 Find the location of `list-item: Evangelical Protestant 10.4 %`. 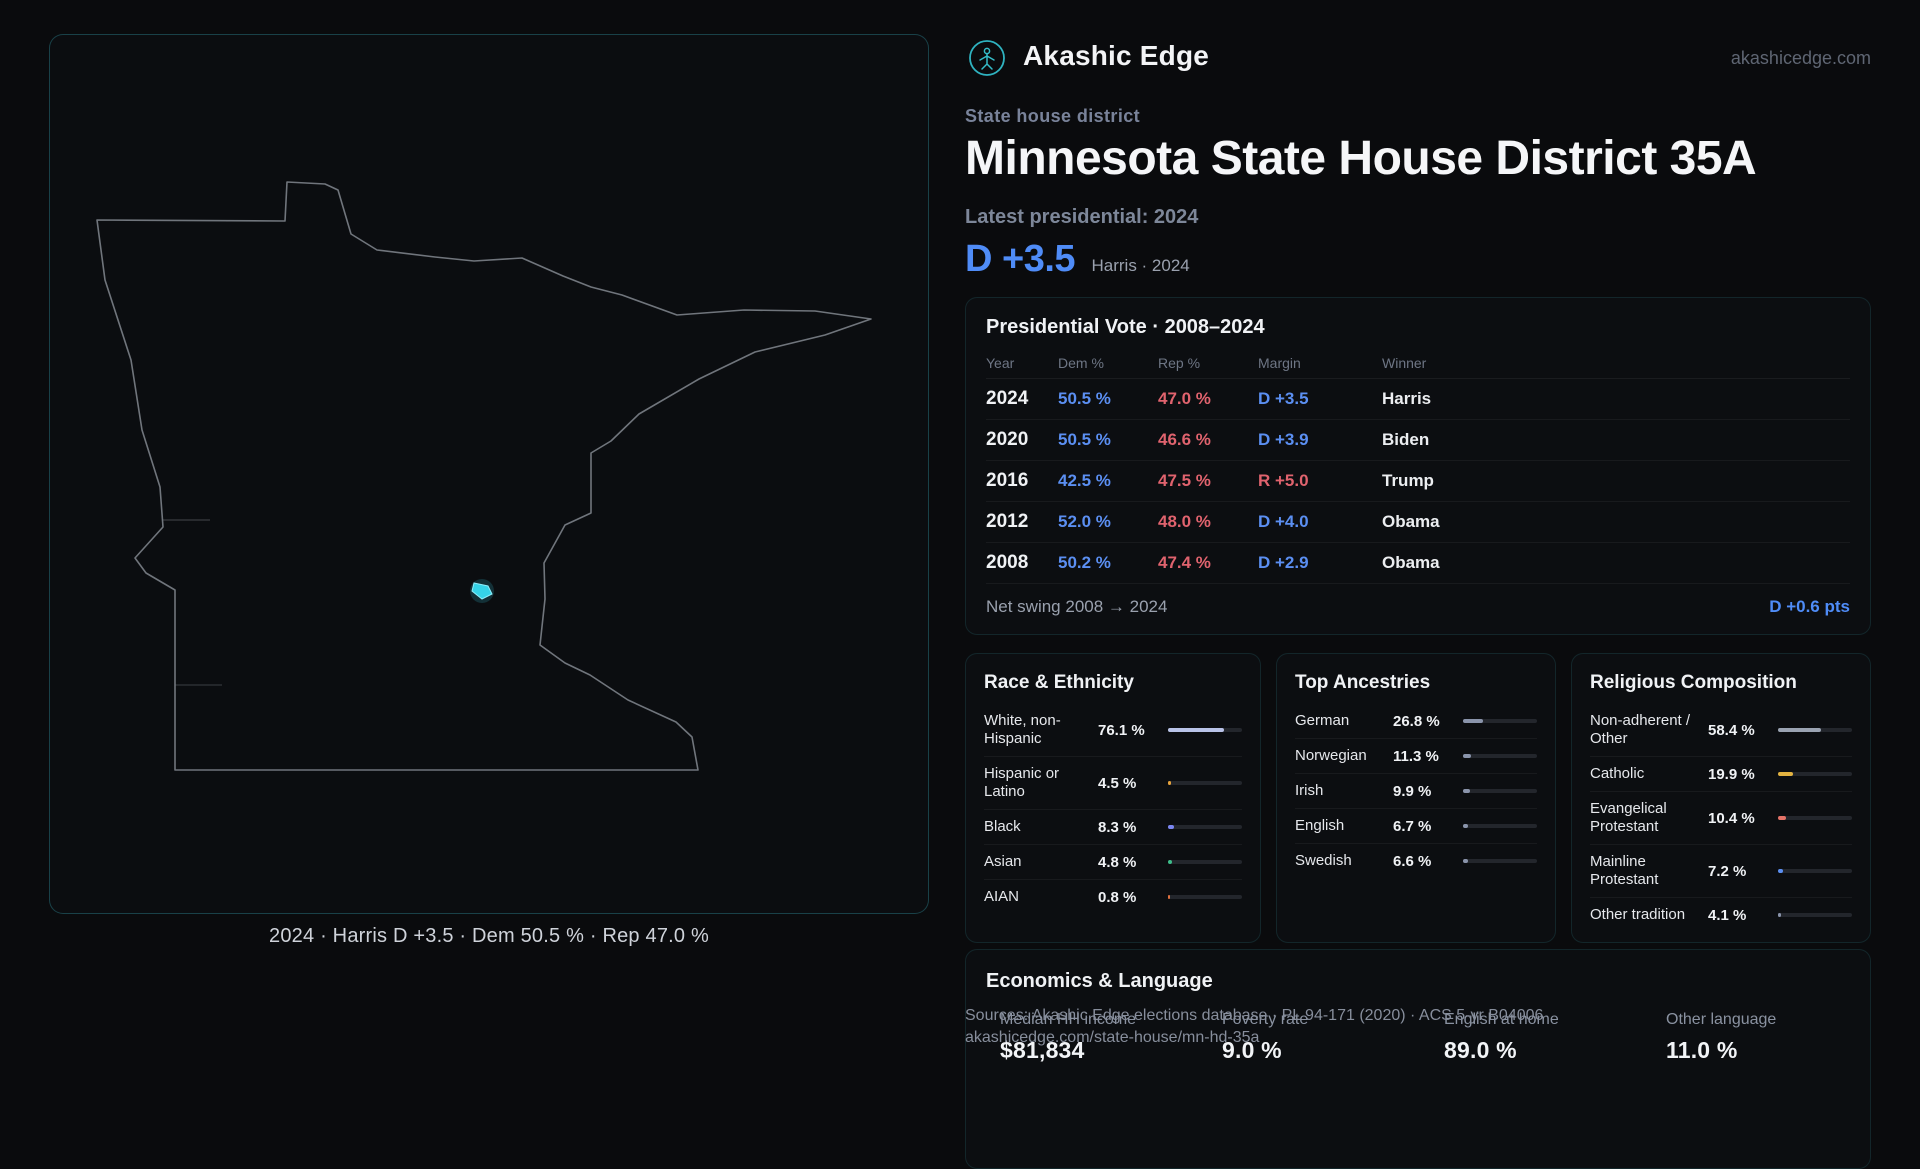

list-item: Evangelical Protestant 10.4 % is located at coordinates (1721, 818).